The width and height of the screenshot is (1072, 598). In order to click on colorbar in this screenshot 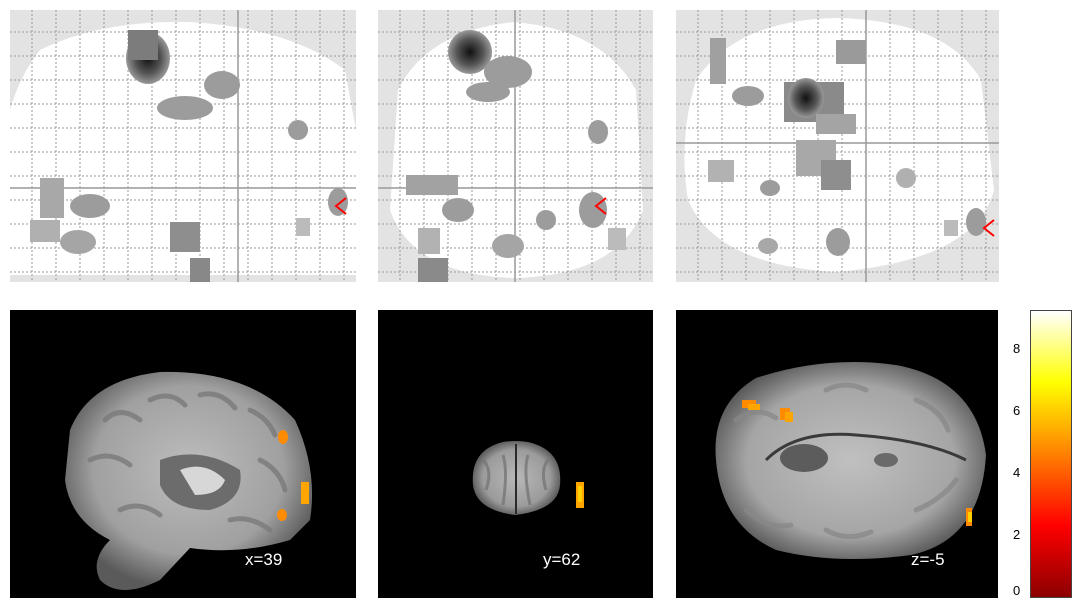, I will do `click(1051, 454)`.